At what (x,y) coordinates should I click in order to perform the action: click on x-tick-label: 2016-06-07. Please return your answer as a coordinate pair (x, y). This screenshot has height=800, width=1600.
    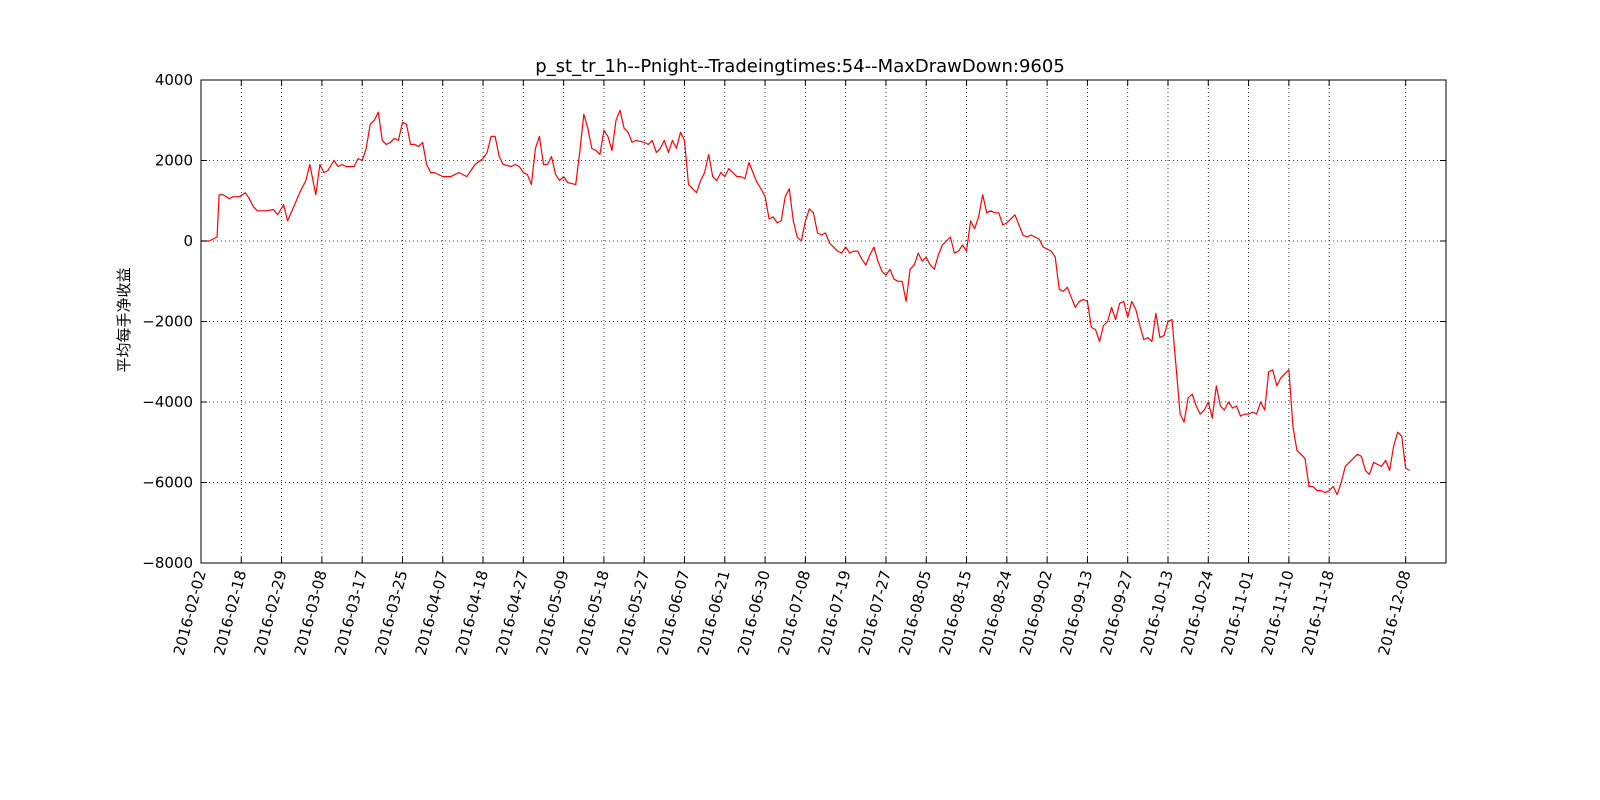
    Looking at the image, I should click on (673, 612).